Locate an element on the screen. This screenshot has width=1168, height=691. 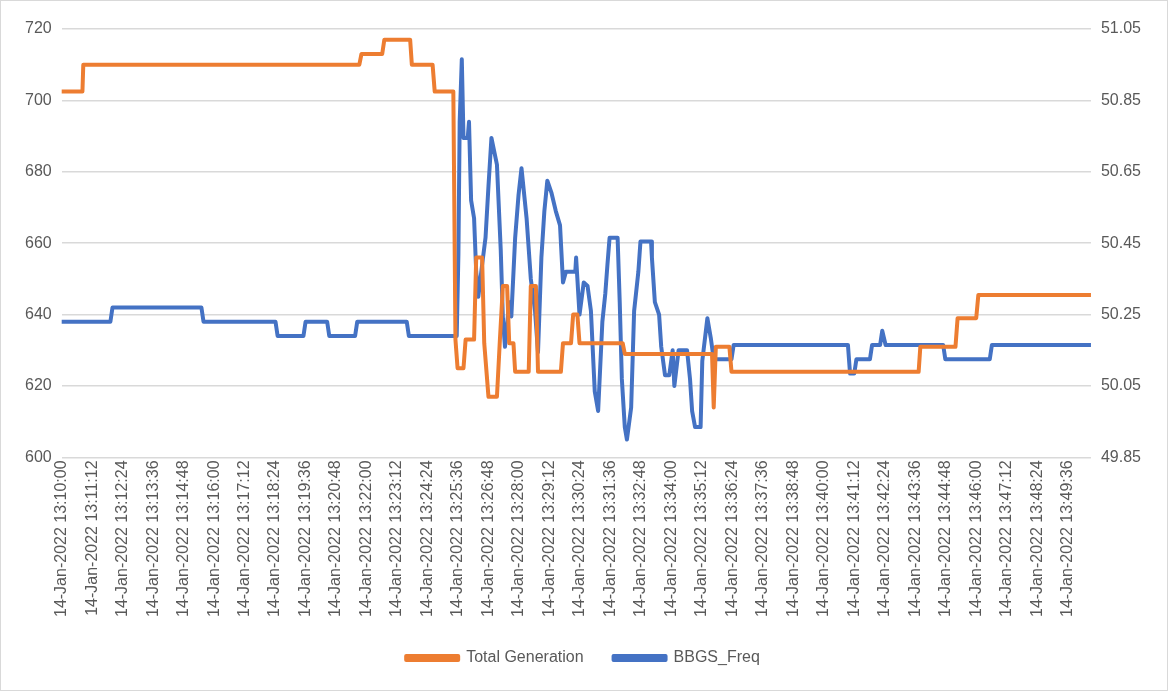
x-tick-label: 14-Jan-2022 13:22:00 is located at coordinates (365, 539).